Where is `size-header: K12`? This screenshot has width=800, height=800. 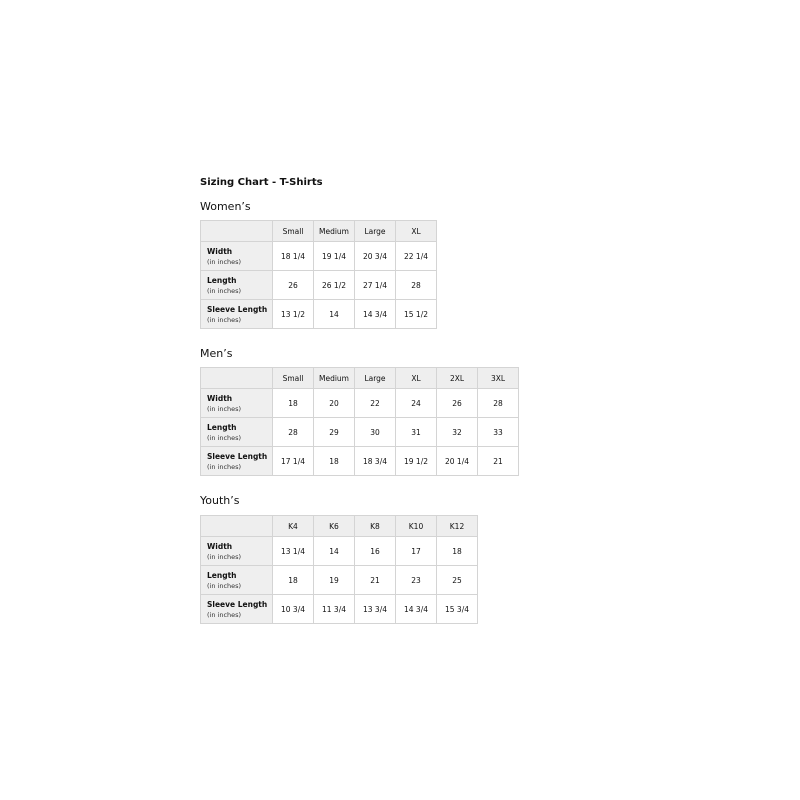 size-header: K12 is located at coordinates (457, 526).